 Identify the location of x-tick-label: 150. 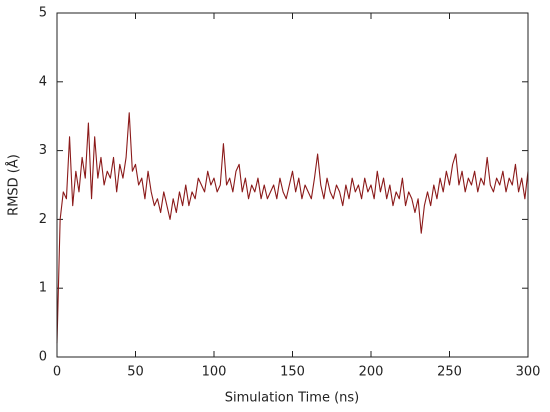
(292, 372).